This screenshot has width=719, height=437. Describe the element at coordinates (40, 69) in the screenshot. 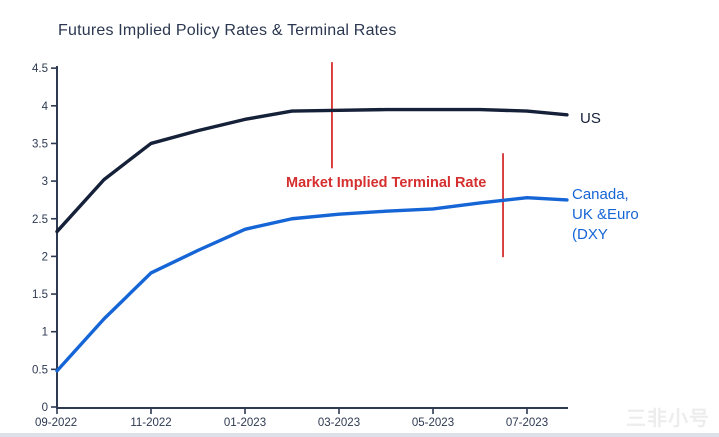

I see `y-tick-label: 4.5` at that location.